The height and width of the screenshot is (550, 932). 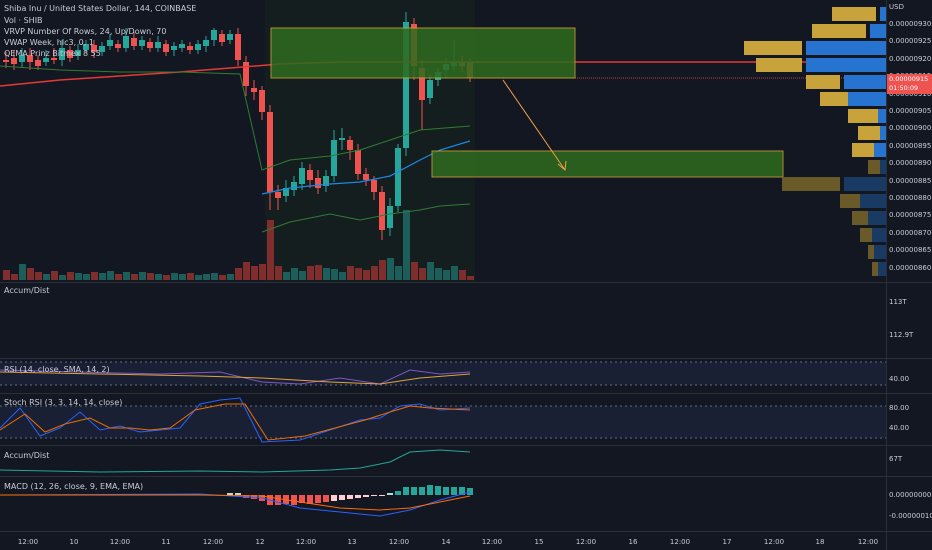 What do you see at coordinates (899, 408) in the screenshot?
I see `stochrsi-tick: 80.00` at bounding box center [899, 408].